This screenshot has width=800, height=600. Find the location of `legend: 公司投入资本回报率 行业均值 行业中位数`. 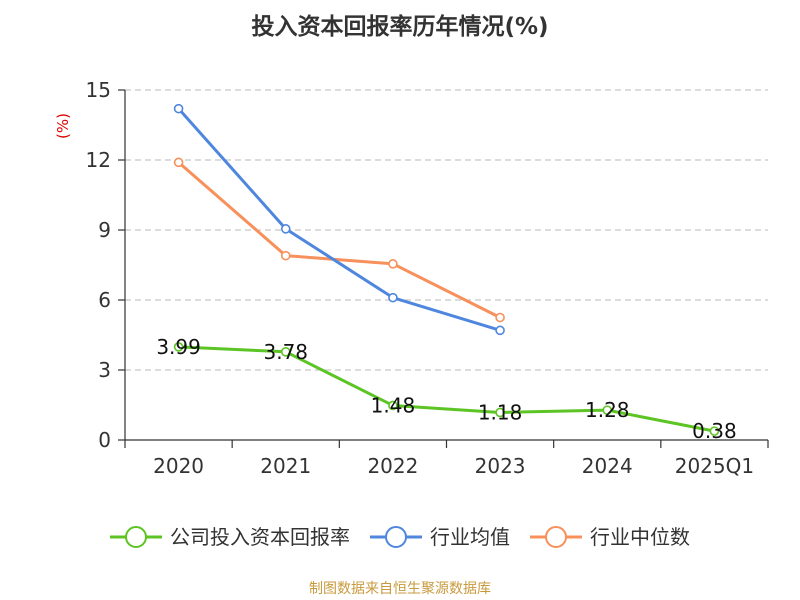

legend: 公司投入资本回报率 行业均值 行业中位数 is located at coordinates (400, 537).